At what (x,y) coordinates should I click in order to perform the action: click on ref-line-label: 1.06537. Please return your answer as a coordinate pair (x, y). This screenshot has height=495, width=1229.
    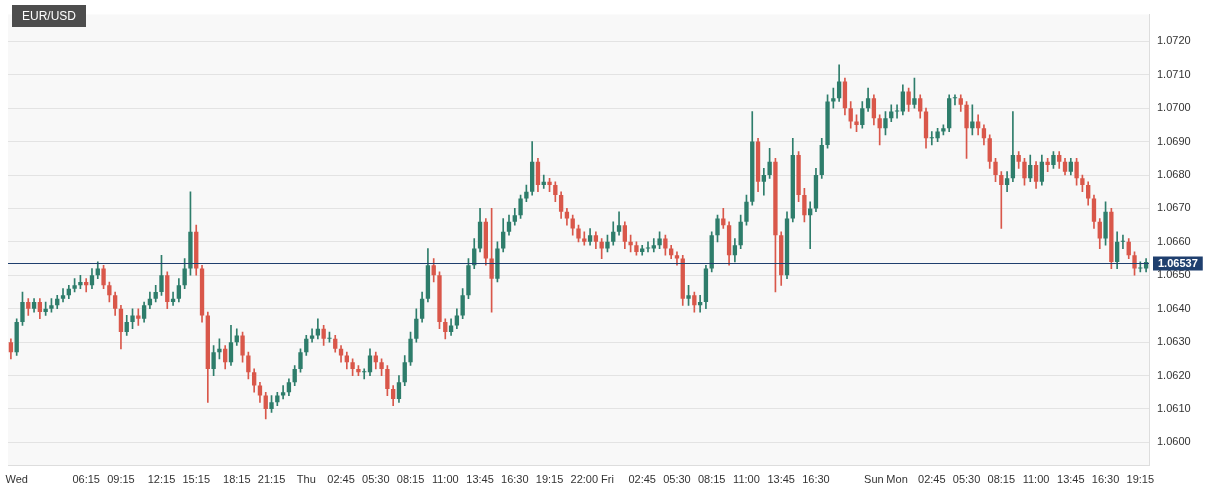
    Looking at the image, I should click on (1178, 262).